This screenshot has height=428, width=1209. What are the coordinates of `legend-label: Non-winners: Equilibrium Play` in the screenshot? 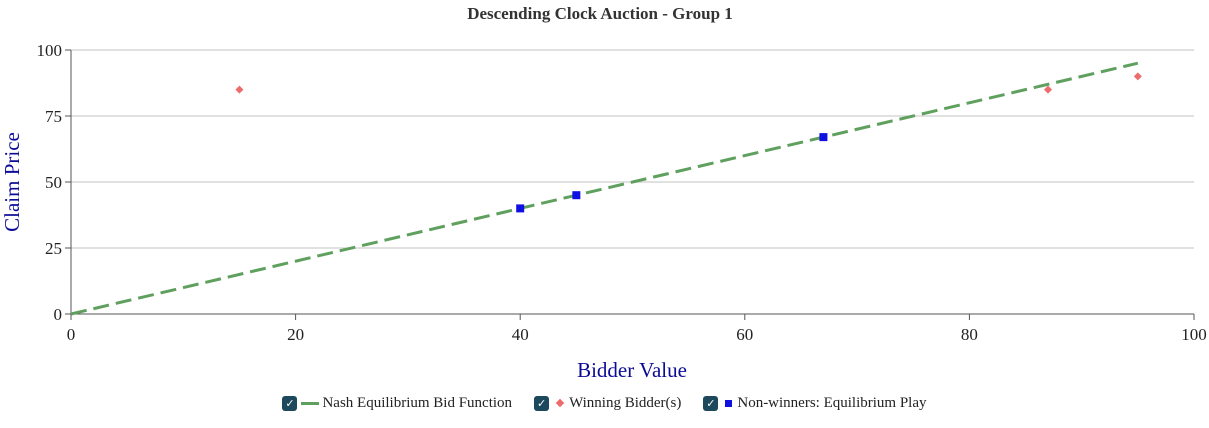 It's located at (832, 402).